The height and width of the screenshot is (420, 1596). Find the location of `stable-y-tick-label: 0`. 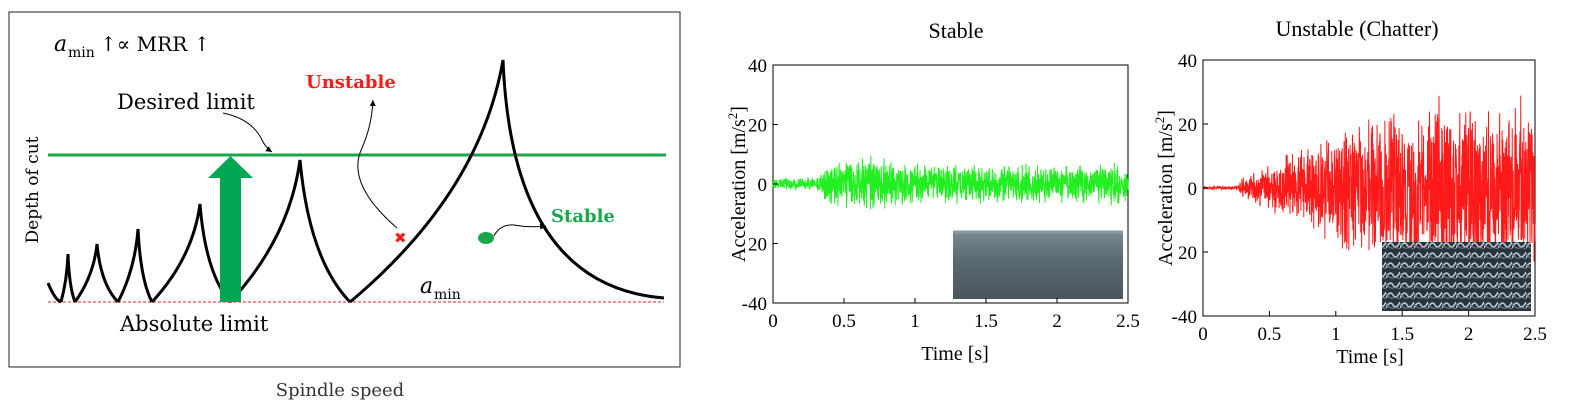

stable-y-tick-label: 0 is located at coordinates (763, 185).